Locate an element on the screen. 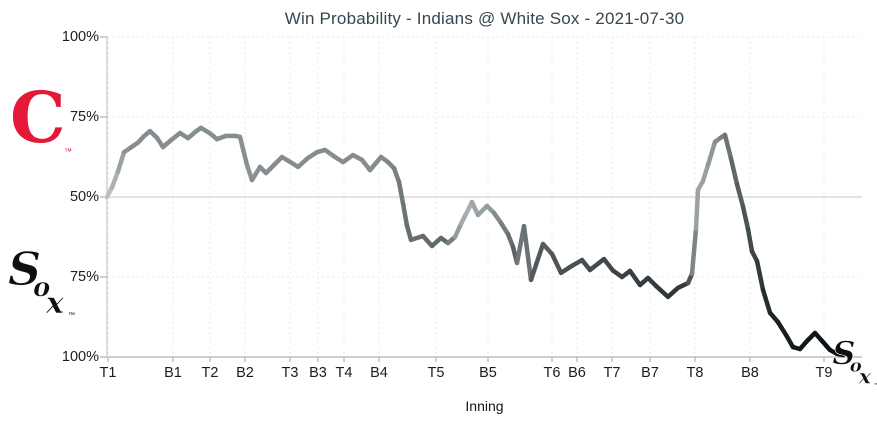 Image resolution: width=877 pixels, height=426 pixels. x-tick-label: B5 is located at coordinates (488, 373).